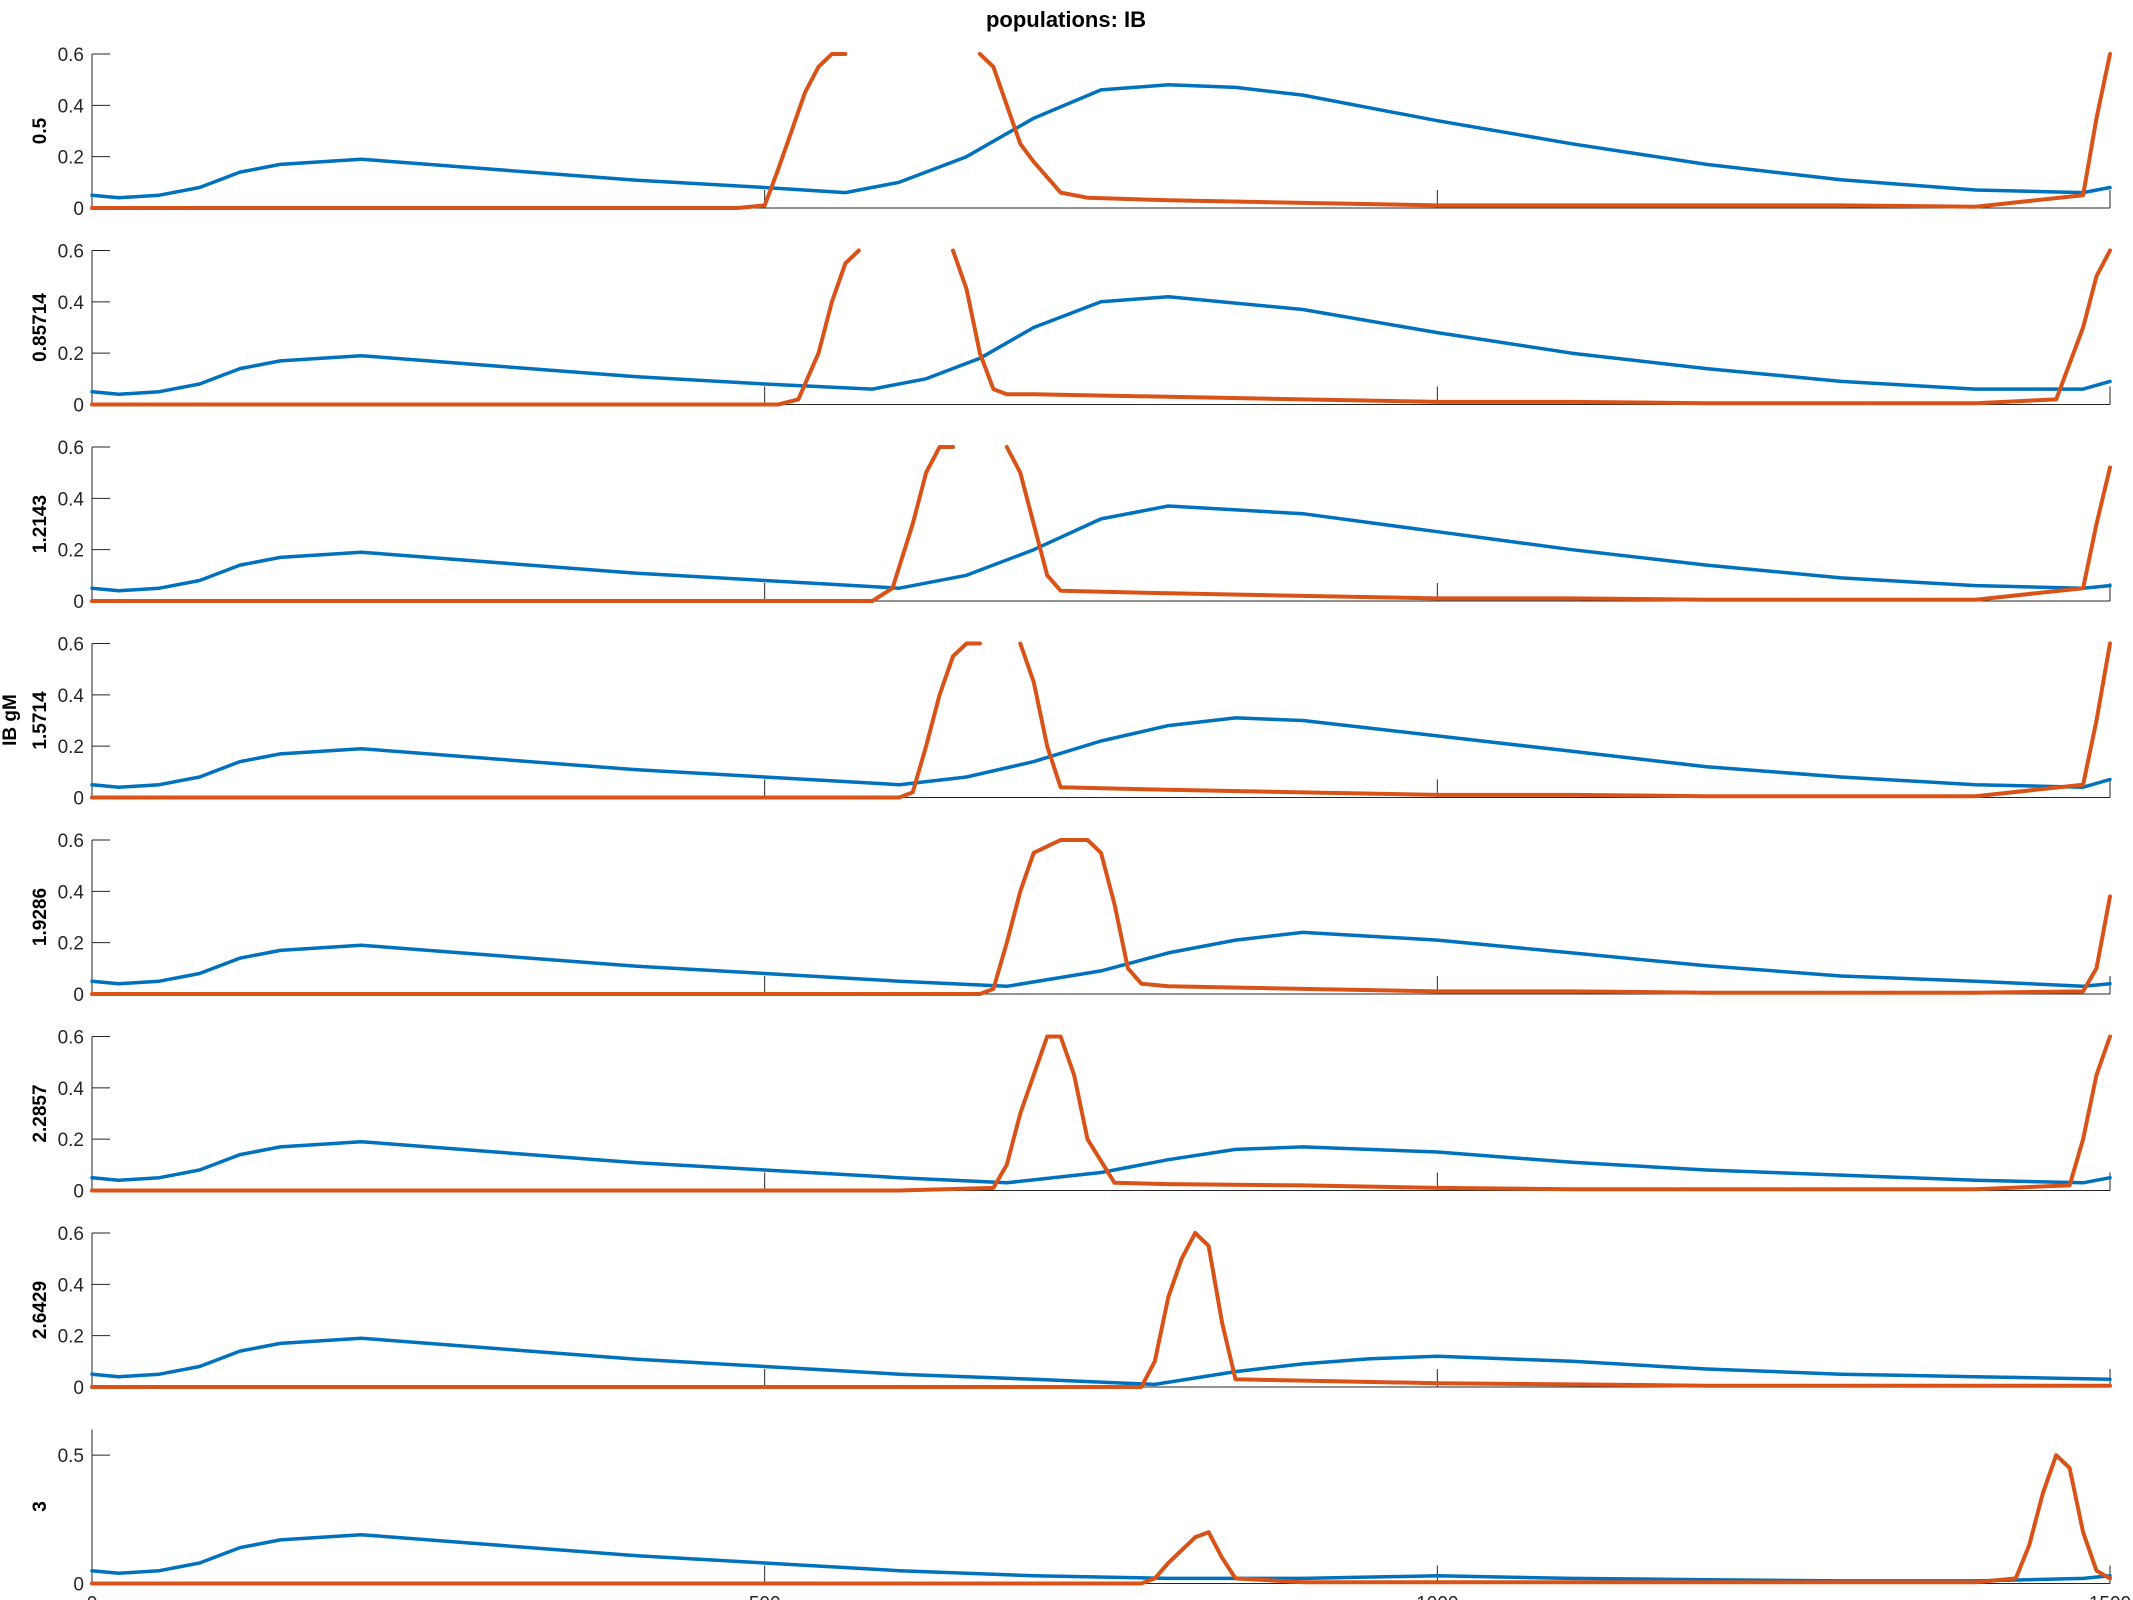 The image size is (2133, 1600). Describe the element at coordinates (2110, 1597) in the screenshot. I see `x-tick-label: 1500` at that location.